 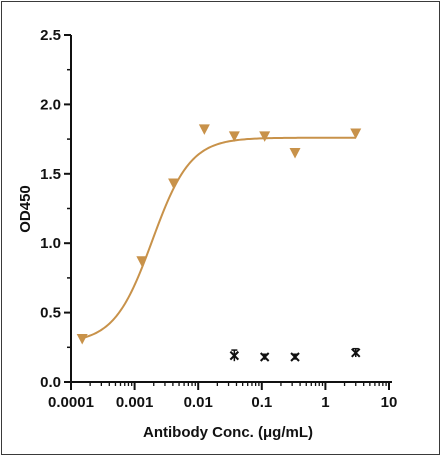 What do you see at coordinates (135, 402) in the screenshot?
I see `x-tick-label: 0.001` at bounding box center [135, 402].